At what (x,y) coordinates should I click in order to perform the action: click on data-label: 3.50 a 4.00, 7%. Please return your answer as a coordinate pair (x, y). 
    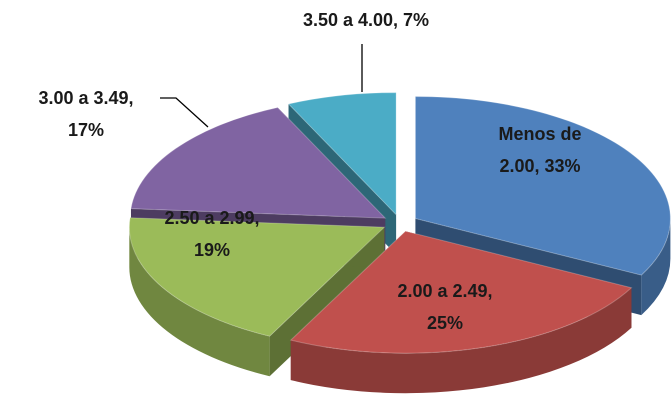
    Looking at the image, I should click on (366, 20).